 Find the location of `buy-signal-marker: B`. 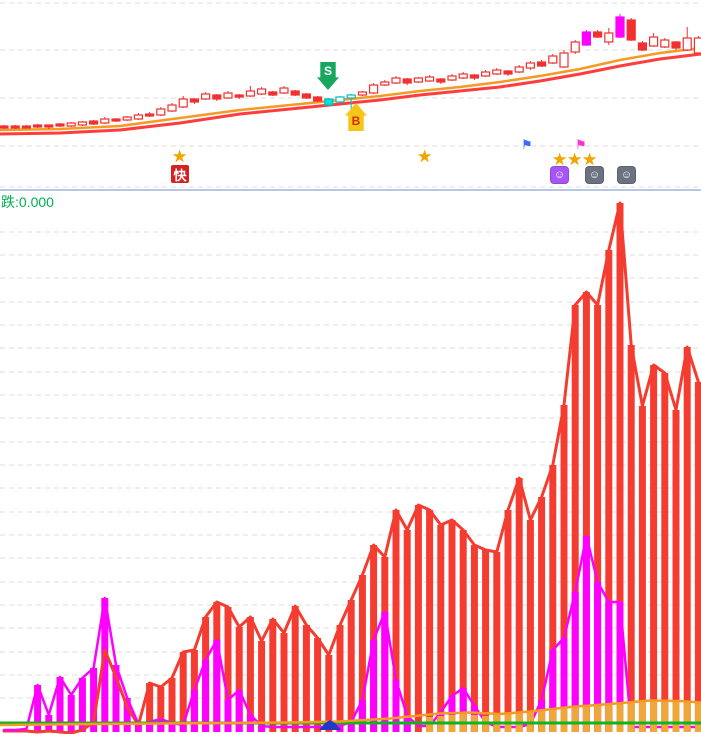

buy-signal-marker: B is located at coordinates (356, 117).